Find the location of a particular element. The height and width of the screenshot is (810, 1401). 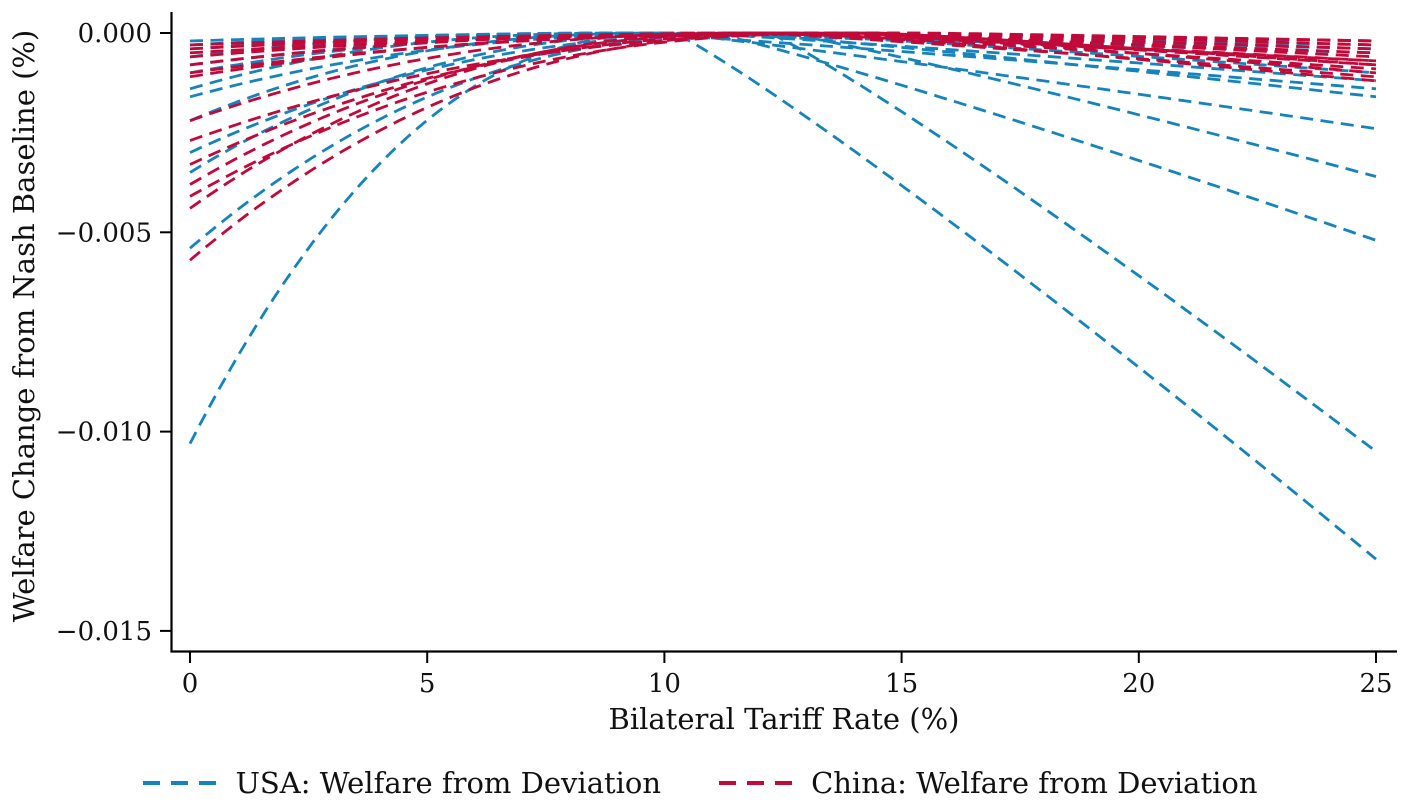

legend-item-china: China: Welfare from Deviation is located at coordinates (988, 783).